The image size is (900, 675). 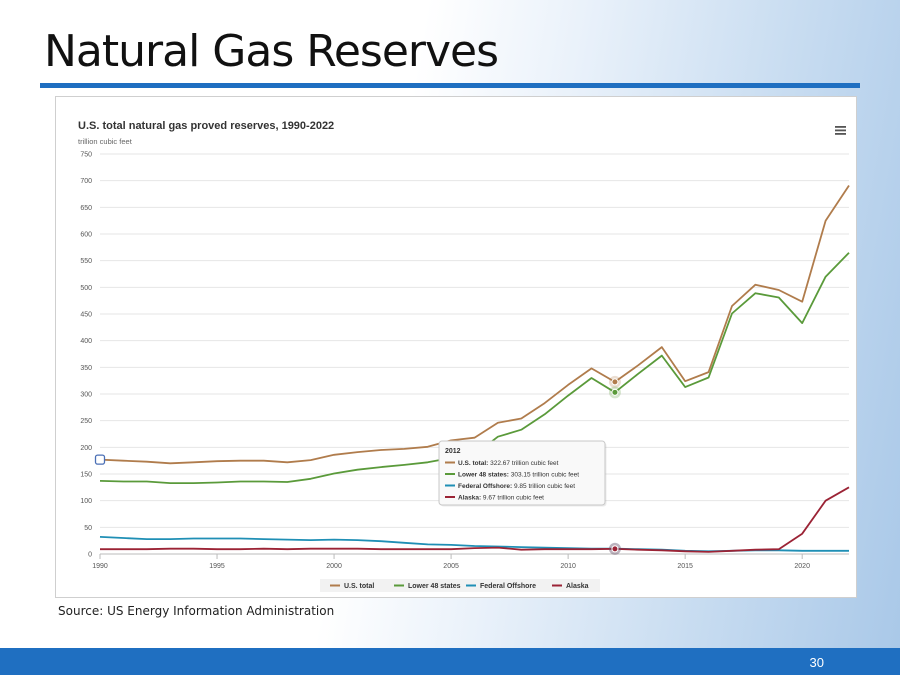 I want to click on y-tick-label: 600, so click(x=86, y=235).